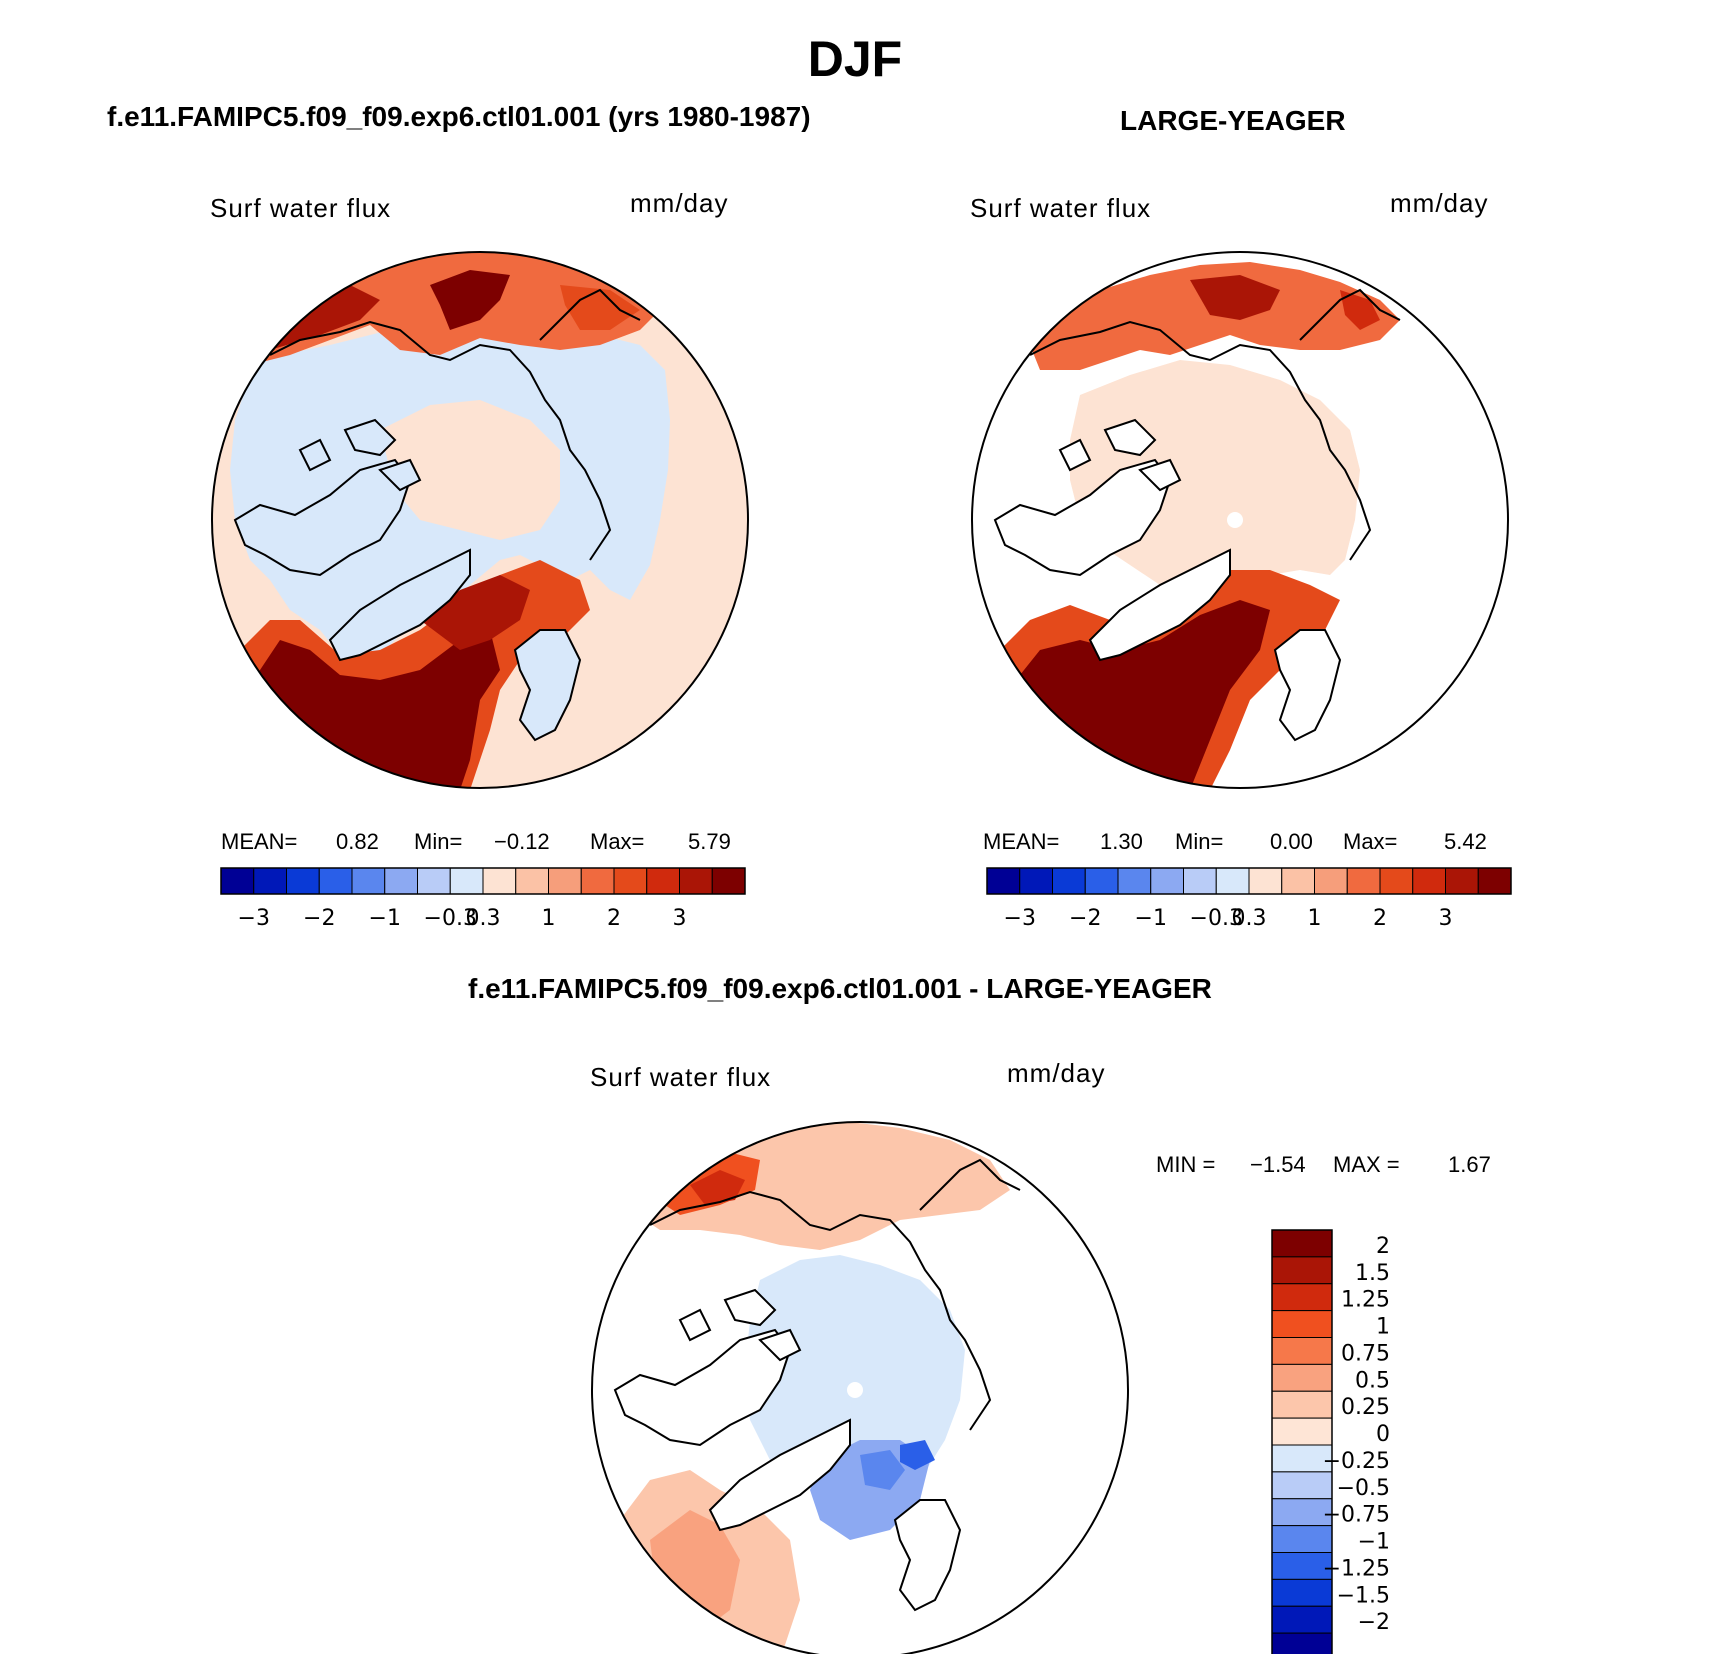  I want to click on panel2-greenland, so click(1159, 605).